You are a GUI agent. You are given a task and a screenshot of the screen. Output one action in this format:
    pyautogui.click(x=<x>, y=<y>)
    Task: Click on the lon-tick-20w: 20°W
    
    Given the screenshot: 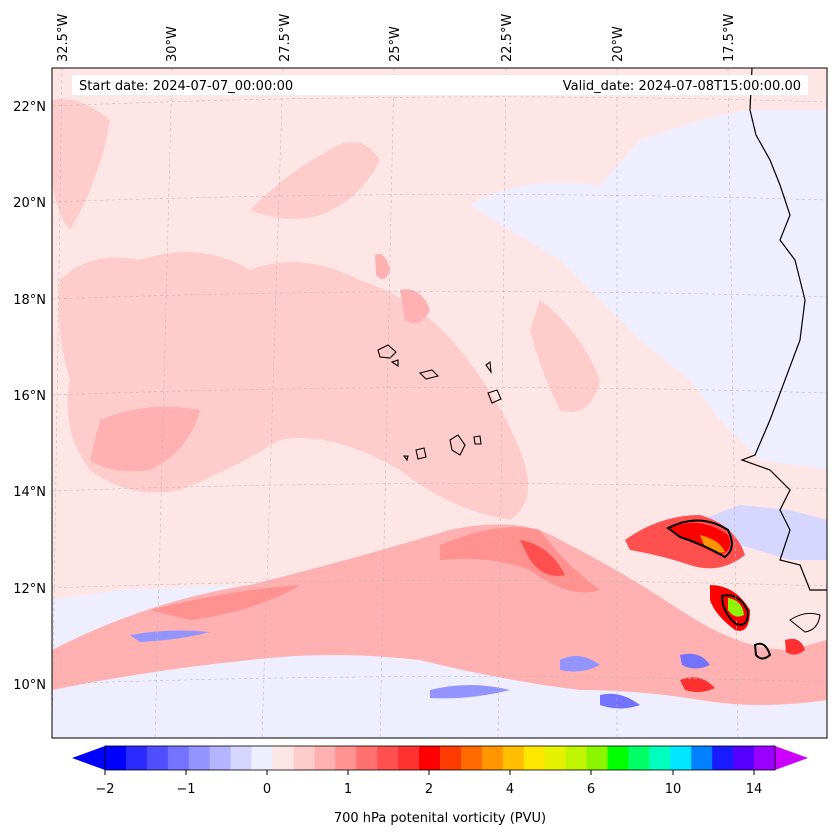 What is the action you would take?
    pyautogui.click(x=618, y=44)
    